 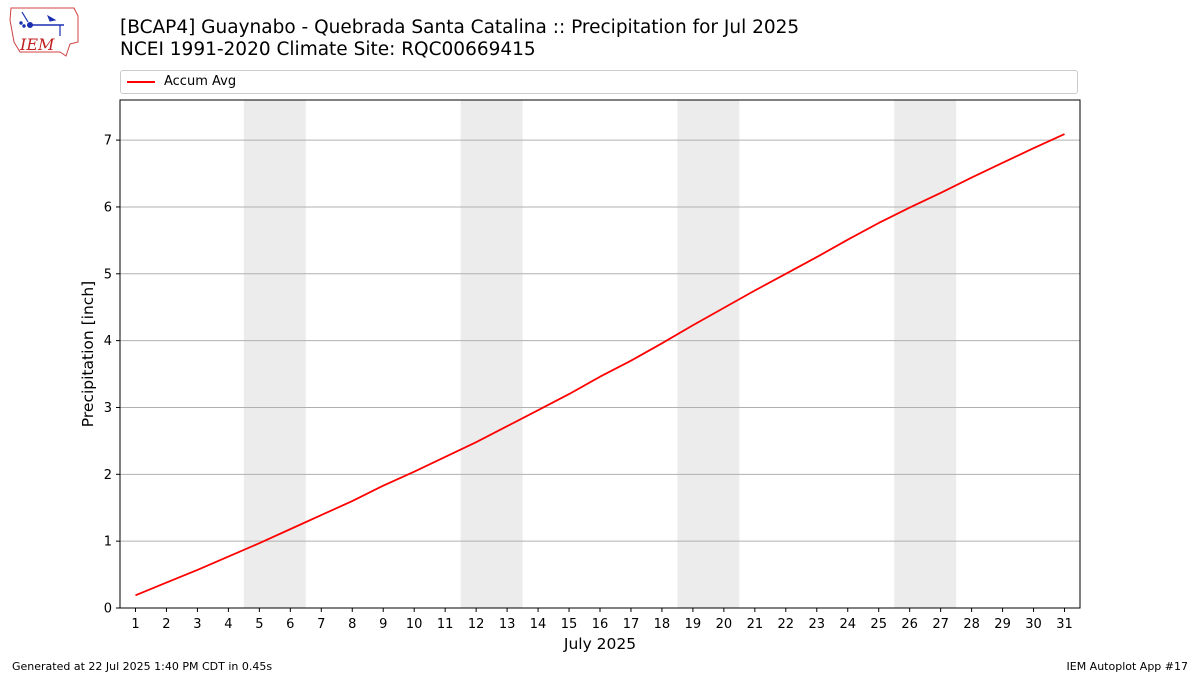 I want to click on iem-logo: IEM, so click(x=44, y=32).